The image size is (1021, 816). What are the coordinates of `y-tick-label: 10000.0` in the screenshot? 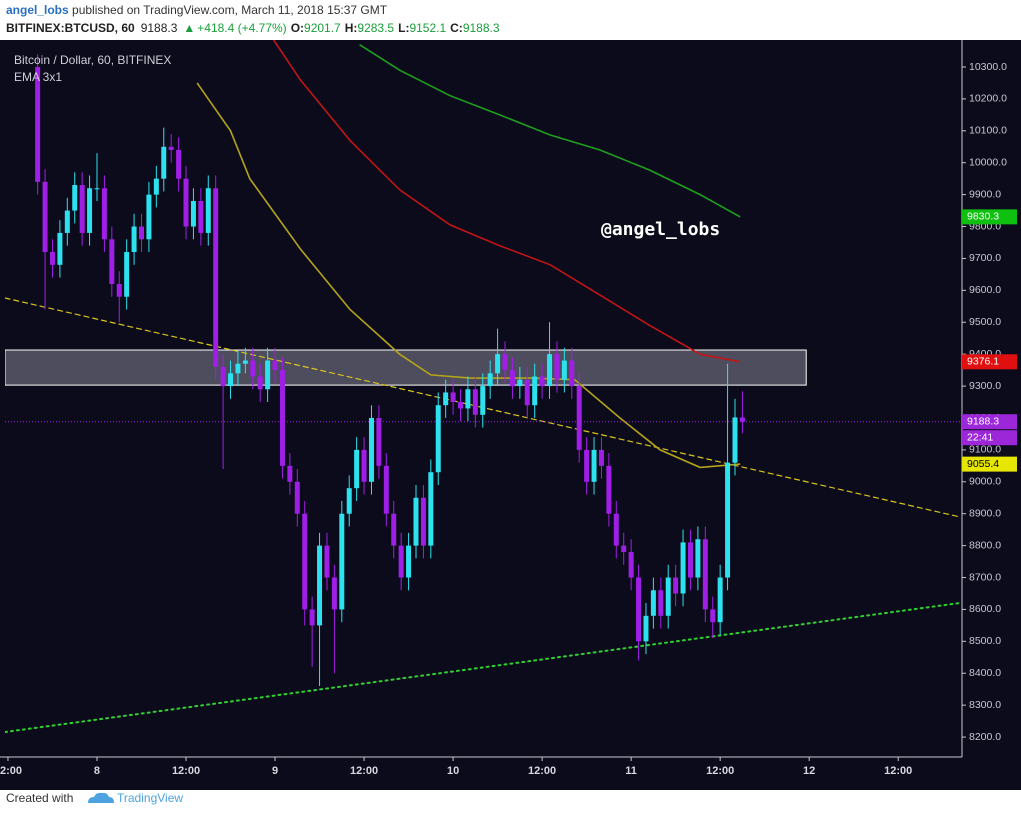 It's located at (988, 162).